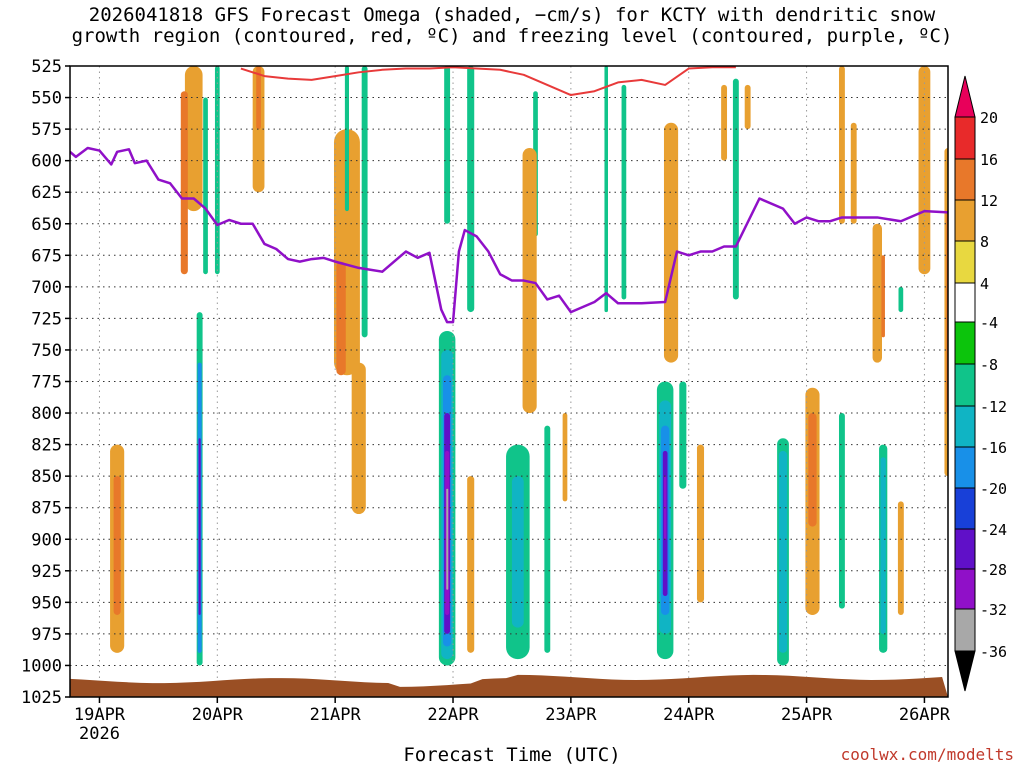 The height and width of the screenshot is (768, 1024). What do you see at coordinates (46, 288) in the screenshot?
I see `y-tick-label: 700` at bounding box center [46, 288].